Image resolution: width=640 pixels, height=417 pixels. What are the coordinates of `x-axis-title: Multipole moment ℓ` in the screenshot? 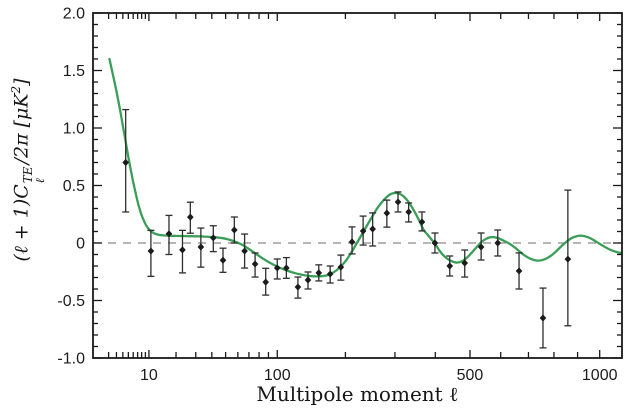 It's located at (357, 394).